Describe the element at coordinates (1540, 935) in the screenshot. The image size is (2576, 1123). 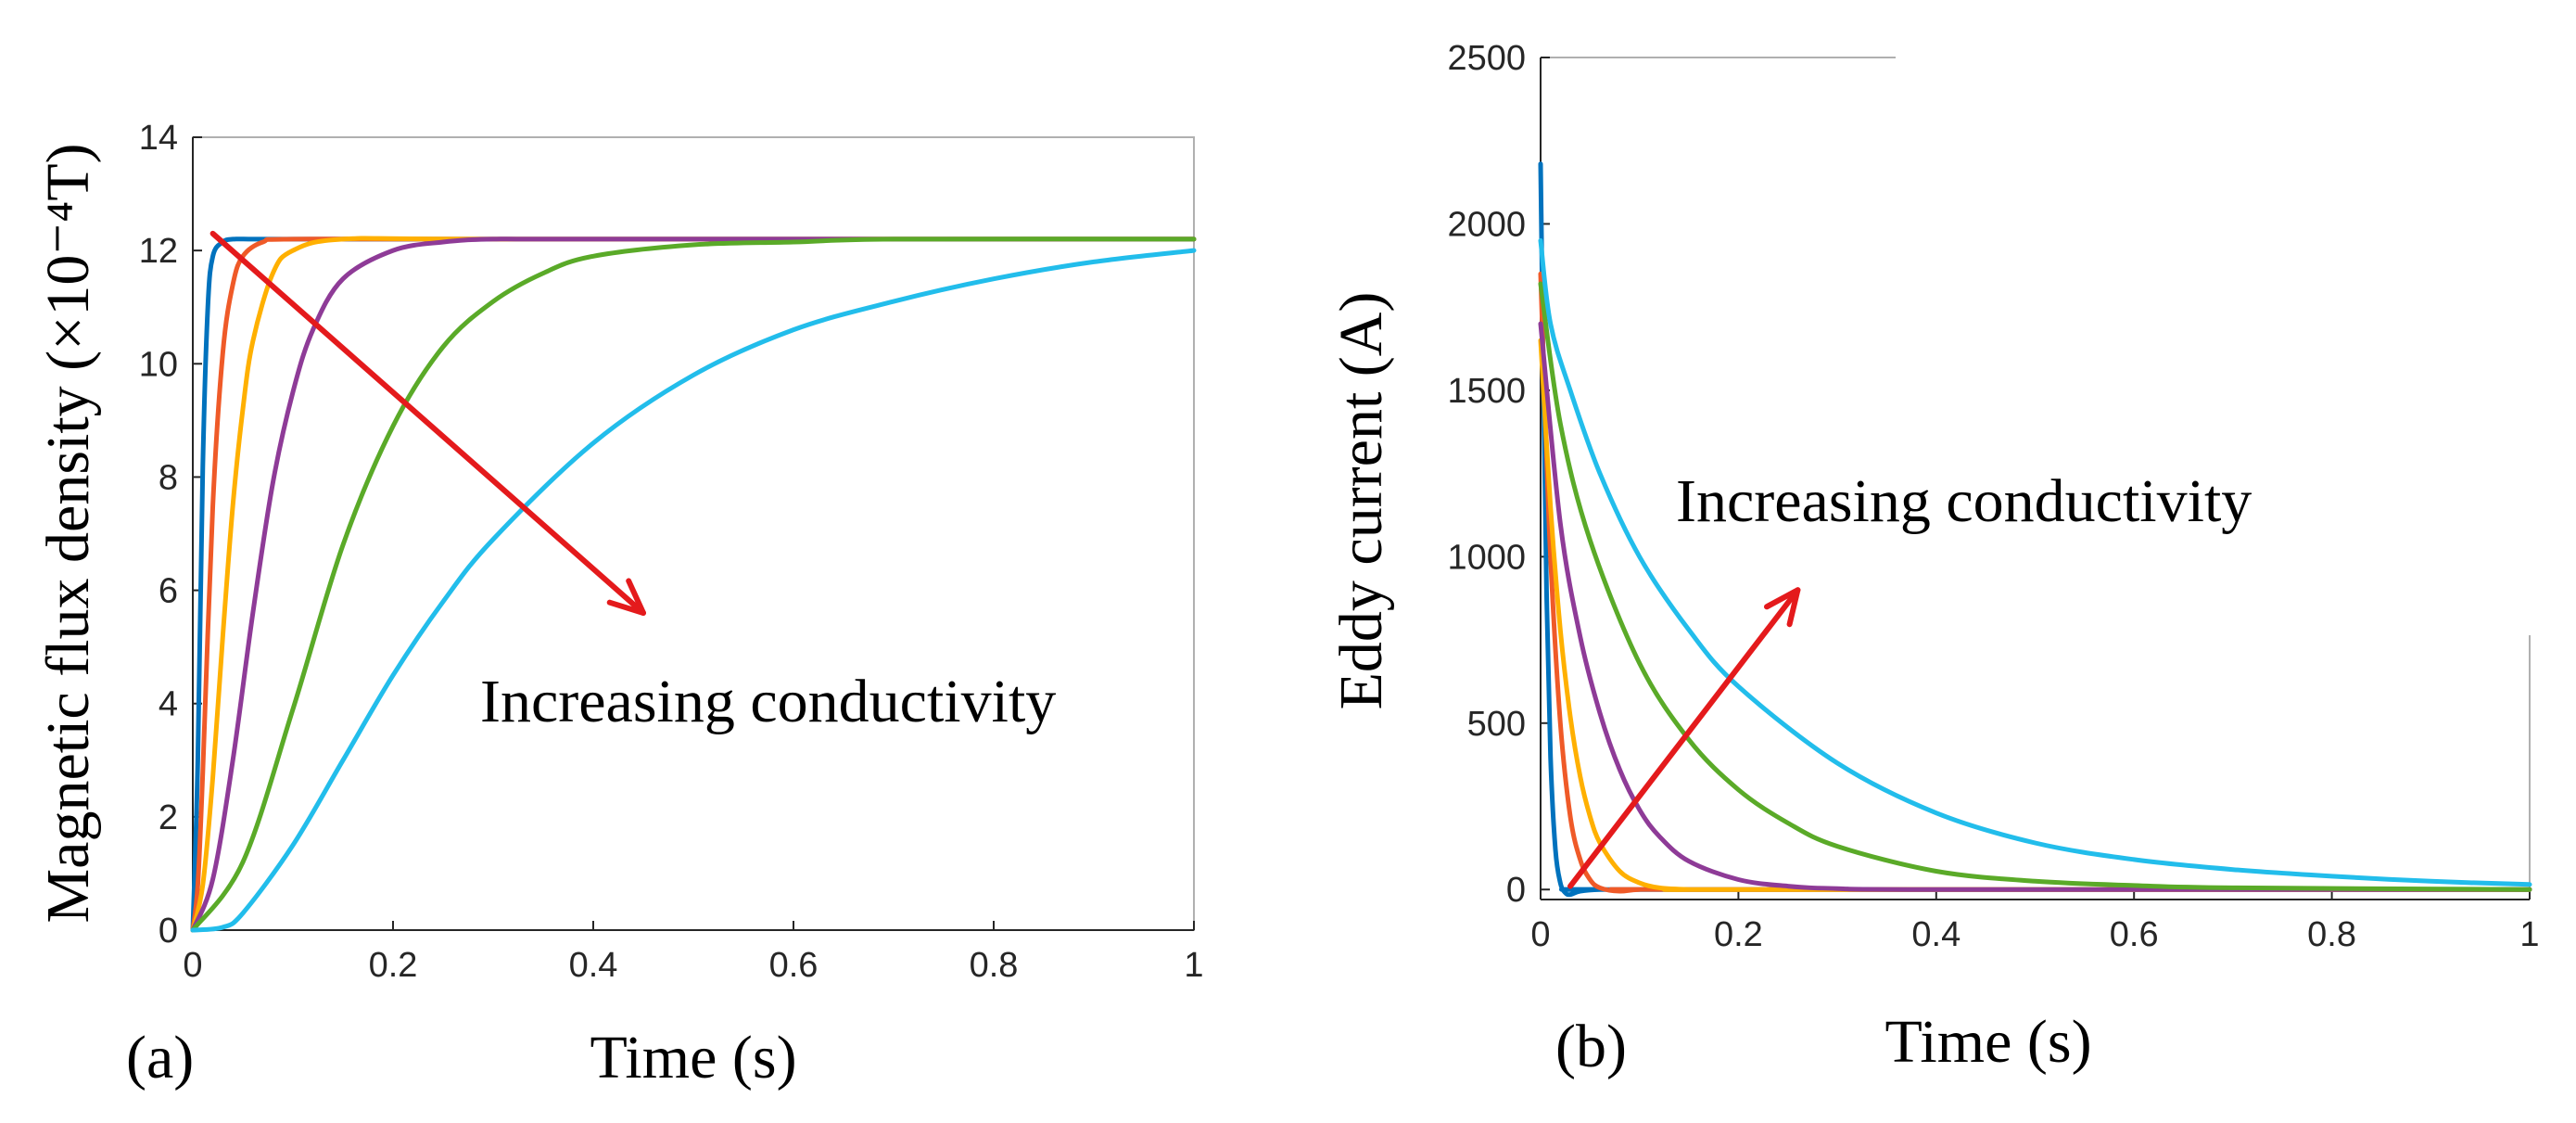
I see `panel-b-x-tick-label: 0` at that location.